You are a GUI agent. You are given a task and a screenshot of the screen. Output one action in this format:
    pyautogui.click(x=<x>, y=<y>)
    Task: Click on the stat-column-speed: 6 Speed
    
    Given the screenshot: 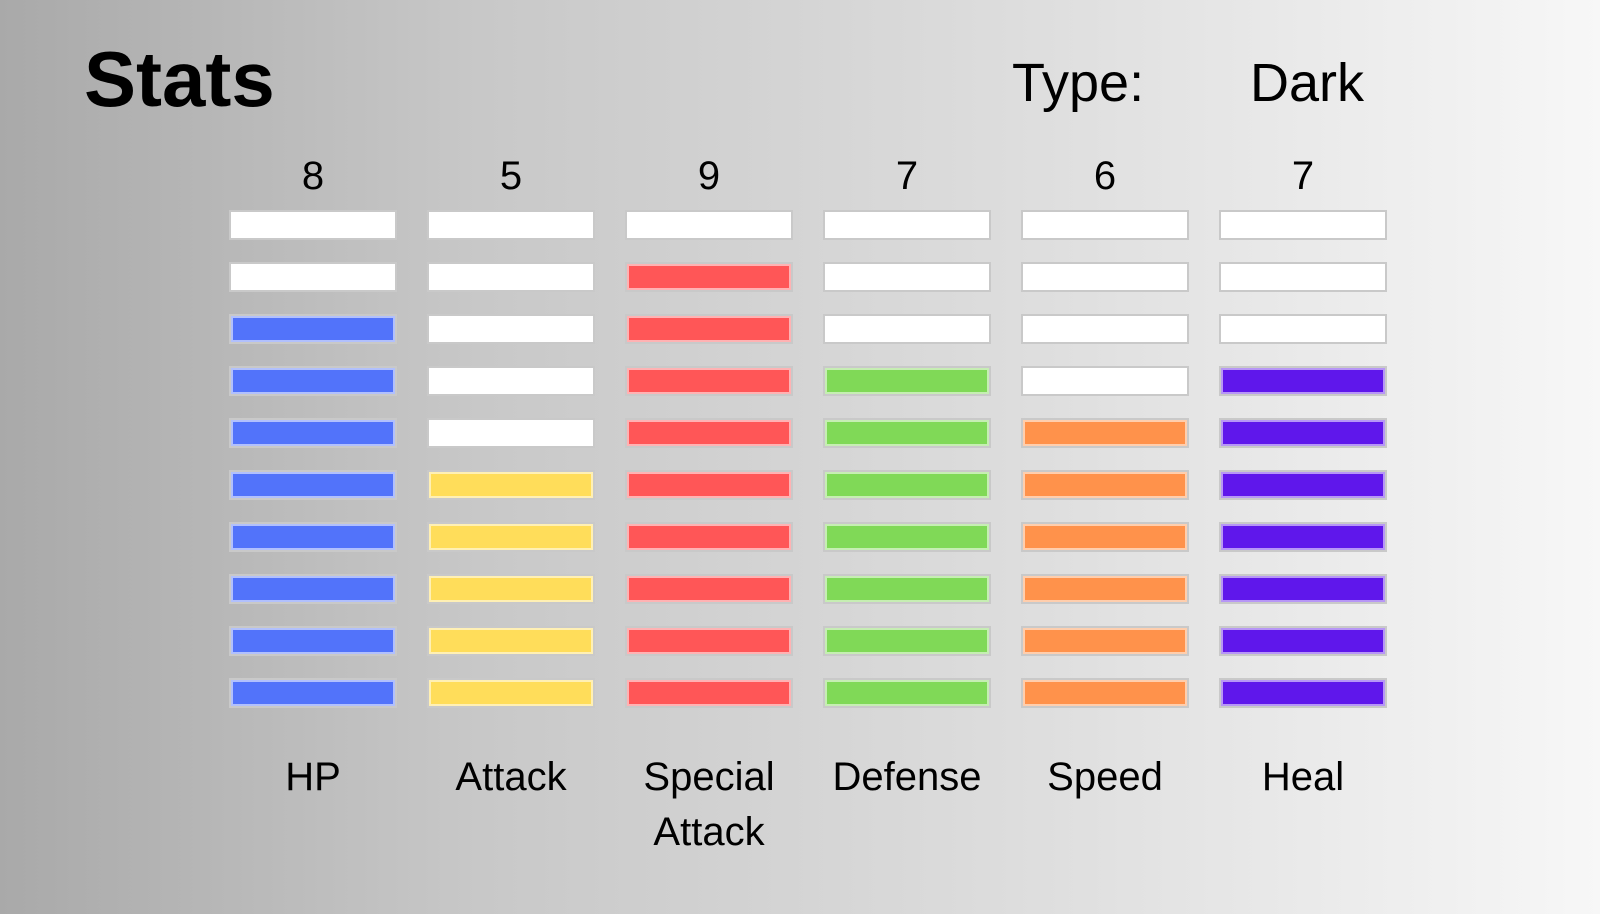 What is the action you would take?
    pyautogui.click(x=1105, y=504)
    